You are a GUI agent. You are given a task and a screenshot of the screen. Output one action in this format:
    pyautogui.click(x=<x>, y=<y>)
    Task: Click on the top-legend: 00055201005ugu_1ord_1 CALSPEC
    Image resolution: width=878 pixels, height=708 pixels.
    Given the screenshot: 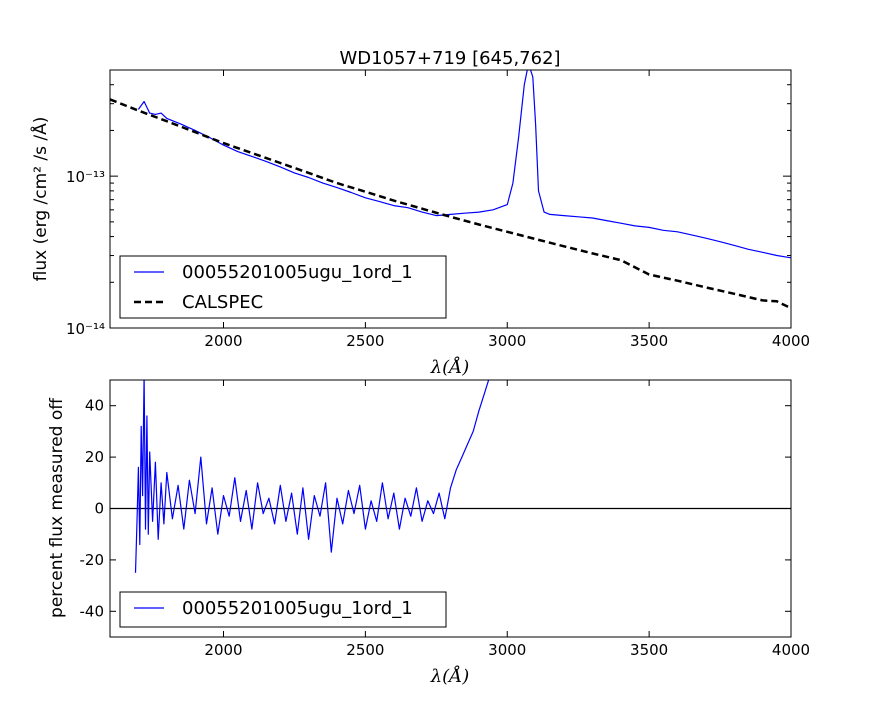 What is the action you would take?
    pyautogui.click(x=283, y=287)
    